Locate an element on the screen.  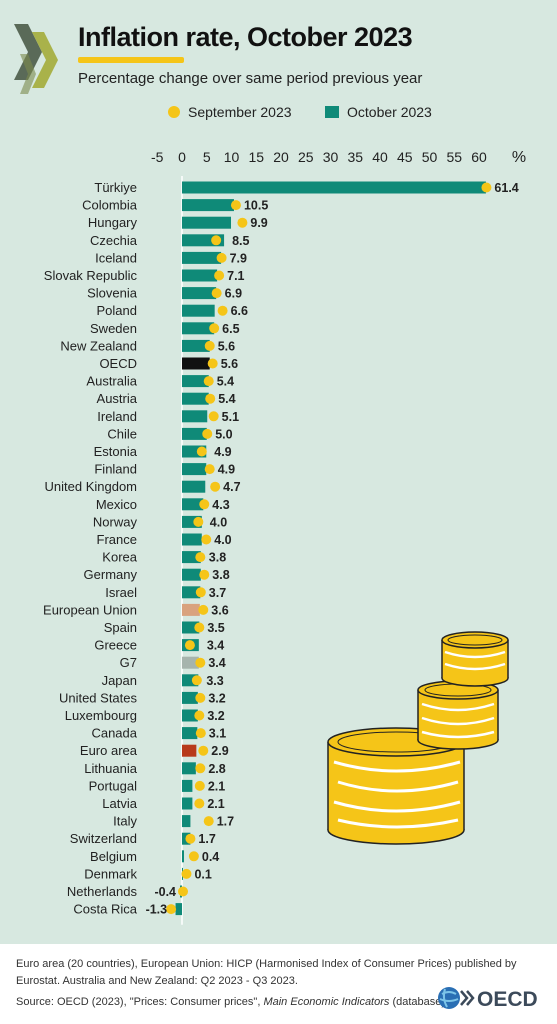
bar-g7 is located at coordinates (190, 662).